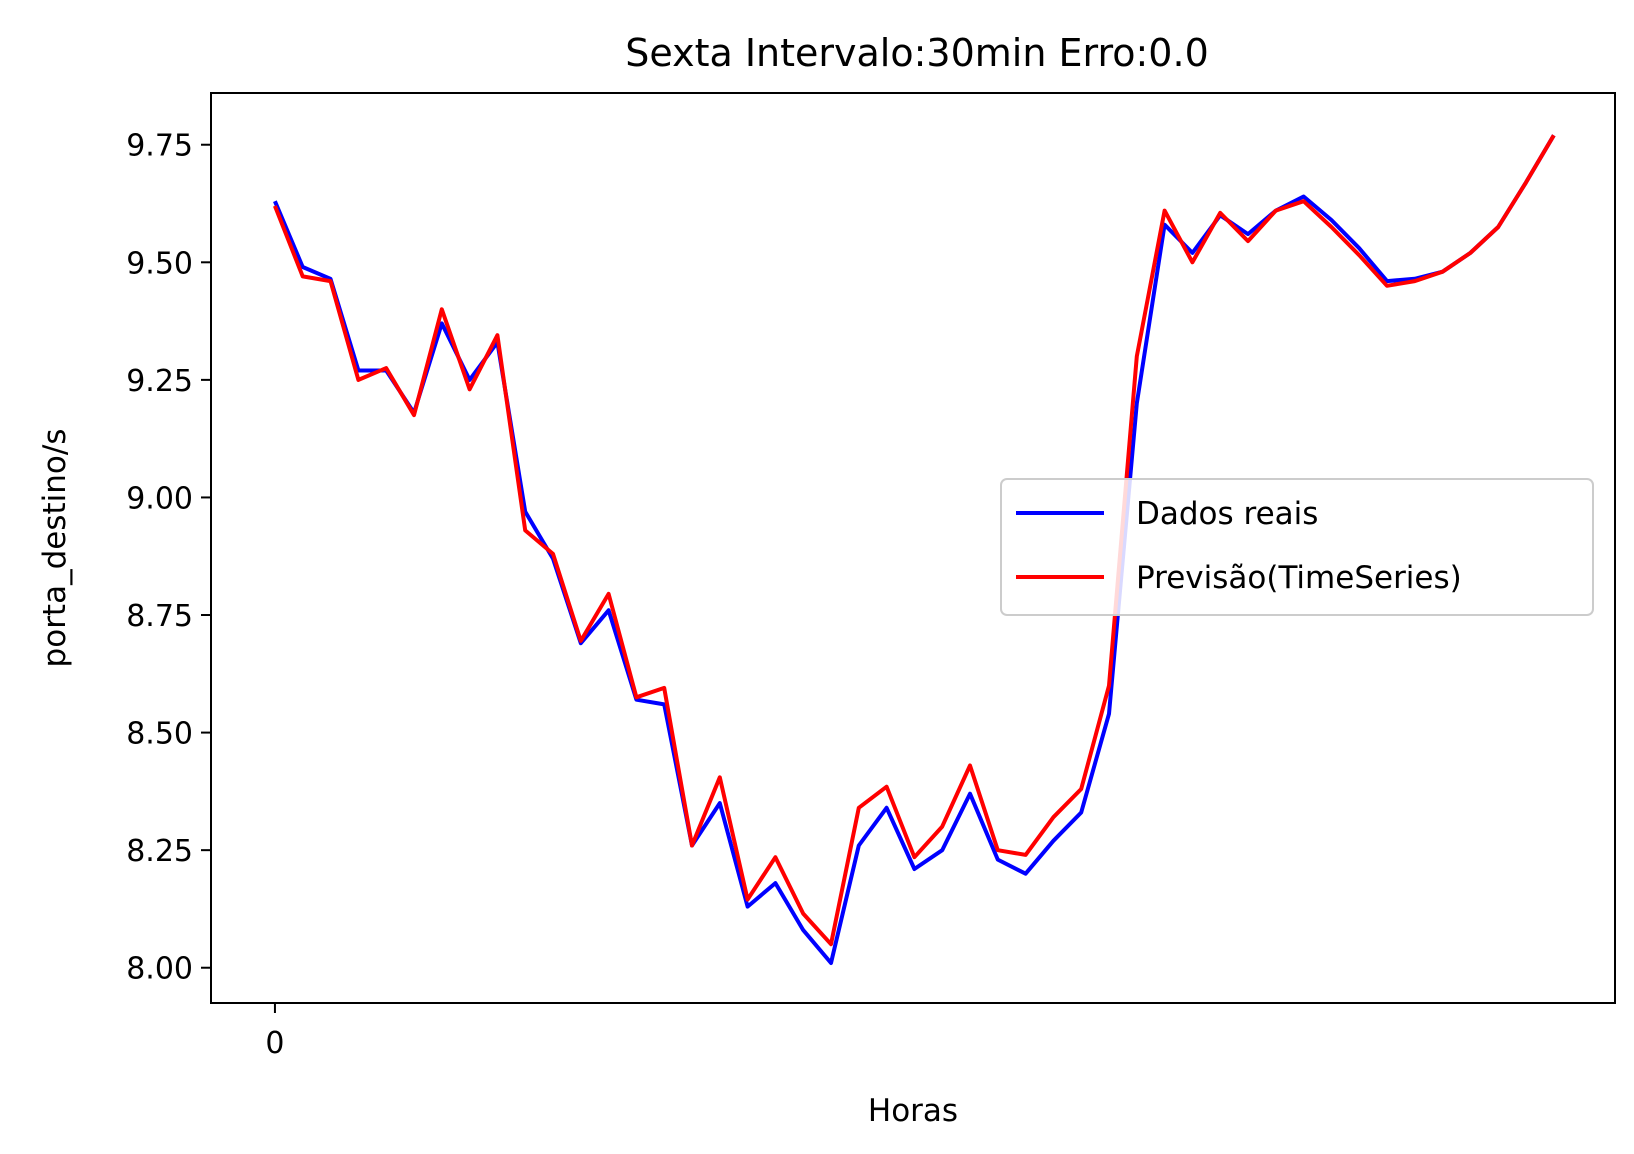 The height and width of the screenshot is (1154, 1634). I want to click on y-axis-label: porta_destino/s, so click(55, 548).